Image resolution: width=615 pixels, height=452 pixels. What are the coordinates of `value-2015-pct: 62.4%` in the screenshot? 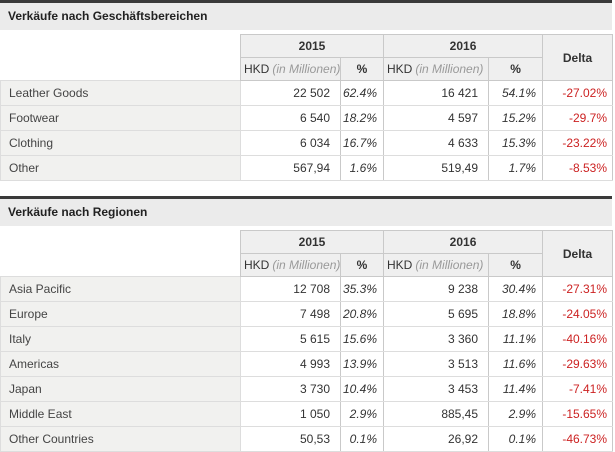 It's located at (362, 93).